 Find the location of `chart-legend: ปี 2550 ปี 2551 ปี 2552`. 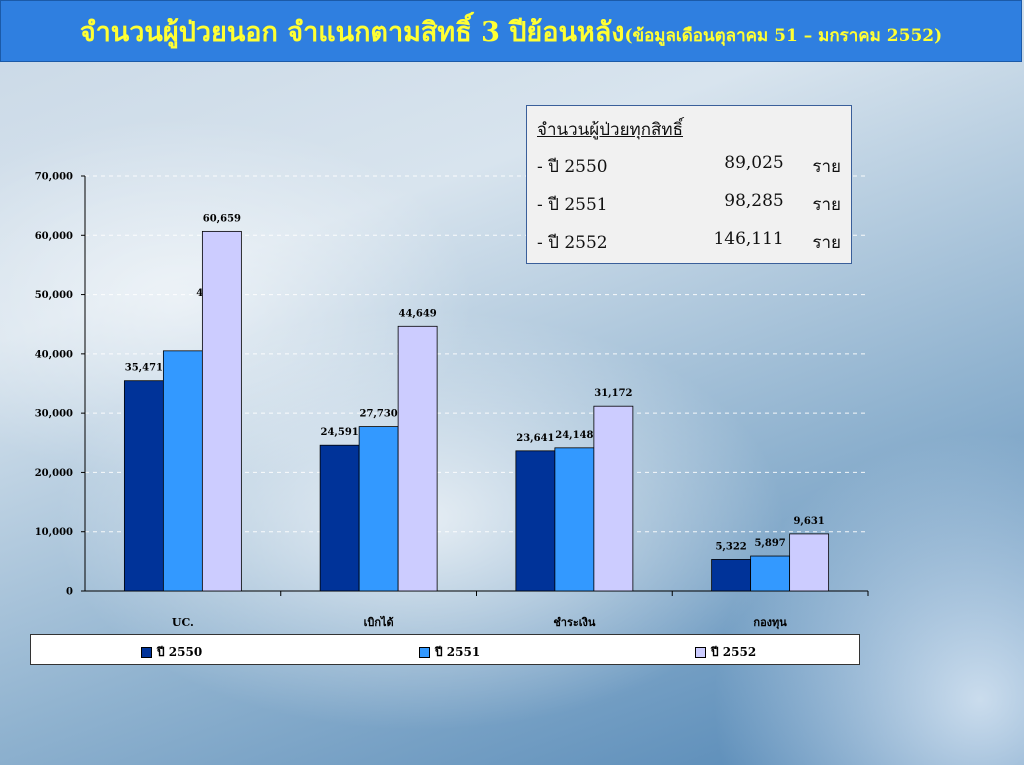

chart-legend: ปี 2550 ปี 2551 ปี 2552 is located at coordinates (445, 649).